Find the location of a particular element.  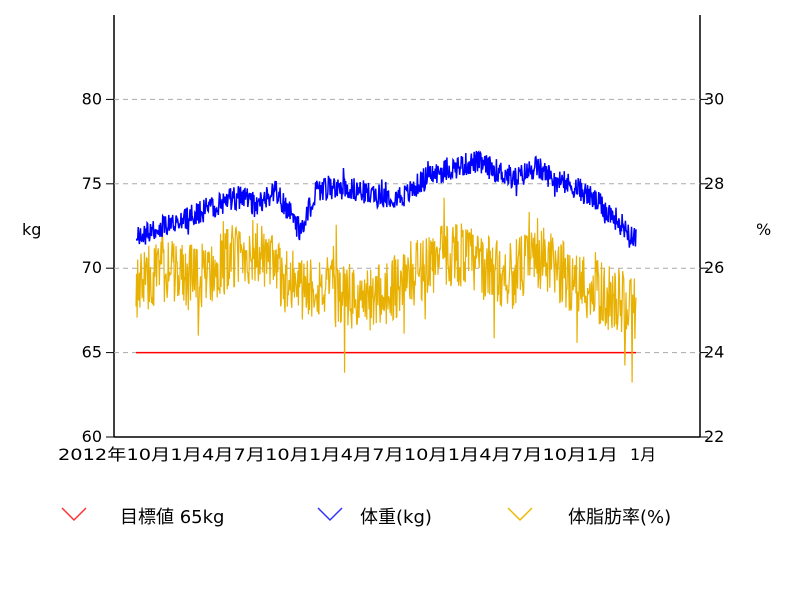

right-tick-label: 26 is located at coordinates (714, 267).